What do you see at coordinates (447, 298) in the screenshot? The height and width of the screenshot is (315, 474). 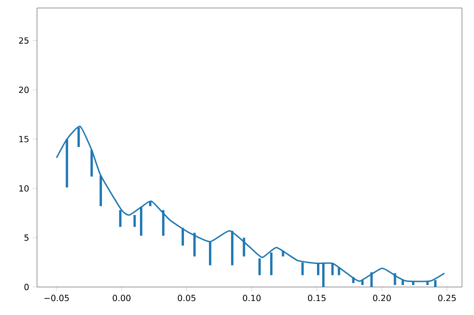 I see `x-tick-label: 0.25` at bounding box center [447, 298].